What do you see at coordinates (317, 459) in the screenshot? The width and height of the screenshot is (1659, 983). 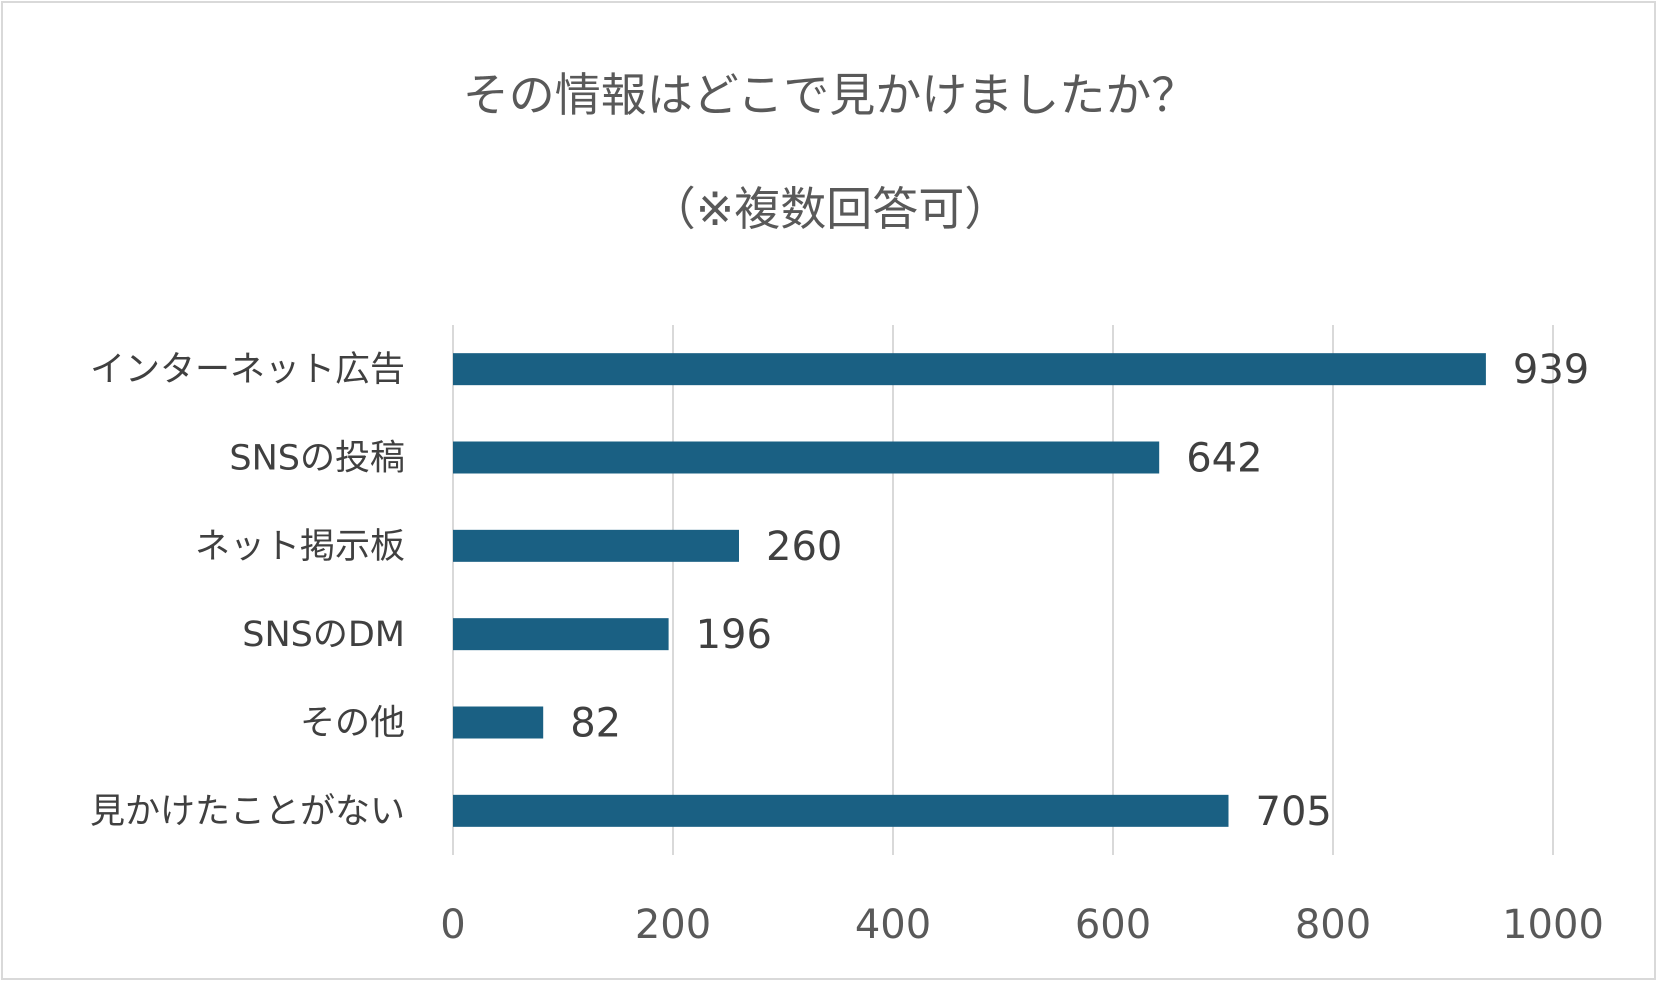 I see `category-label-1: SNSの投稿` at bounding box center [317, 459].